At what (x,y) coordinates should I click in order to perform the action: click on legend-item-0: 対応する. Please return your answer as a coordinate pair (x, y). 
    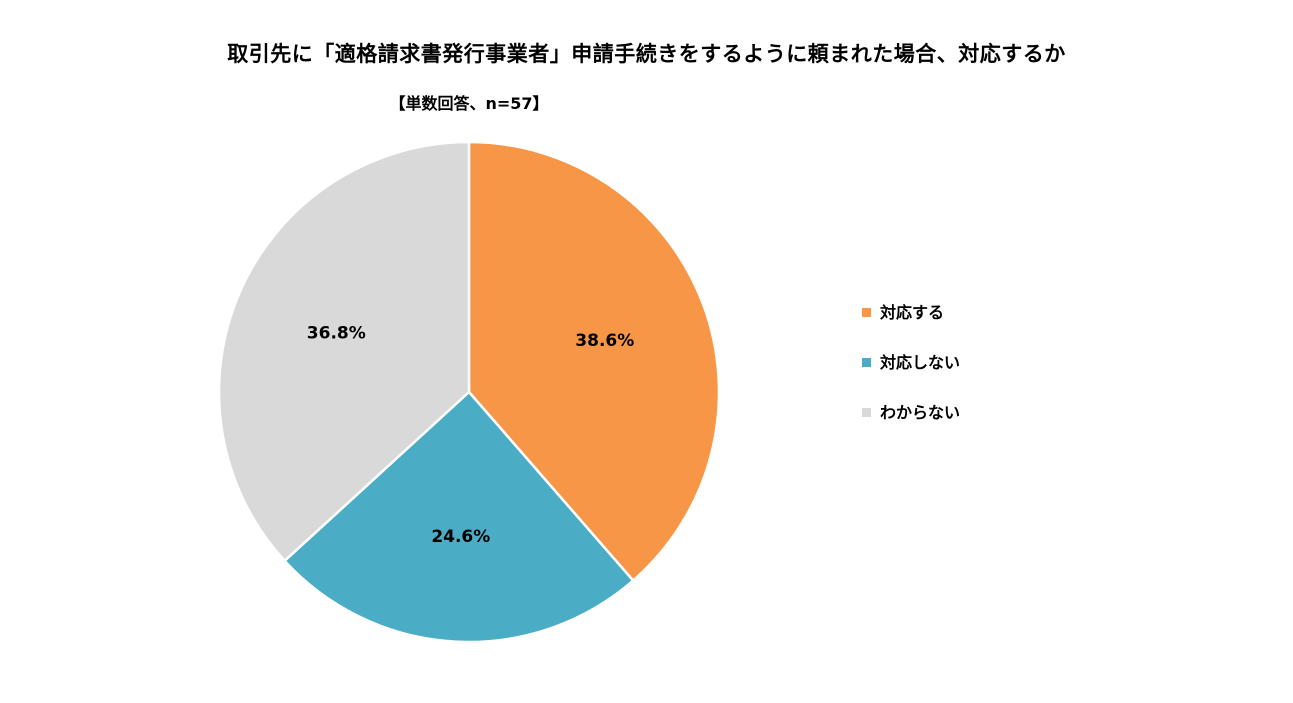
    Looking at the image, I should click on (911, 311).